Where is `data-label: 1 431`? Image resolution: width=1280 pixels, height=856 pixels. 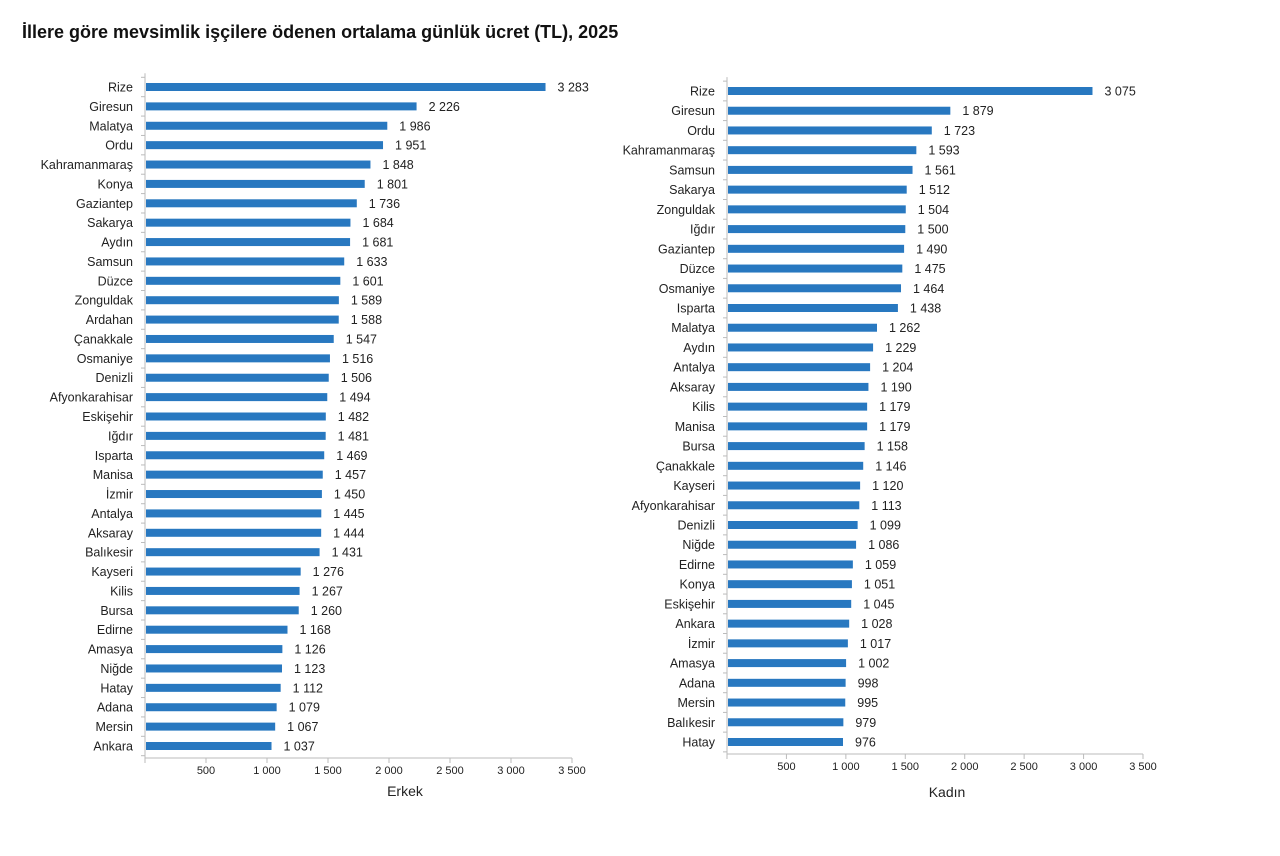
data-label: 1 431 is located at coordinates (347, 553).